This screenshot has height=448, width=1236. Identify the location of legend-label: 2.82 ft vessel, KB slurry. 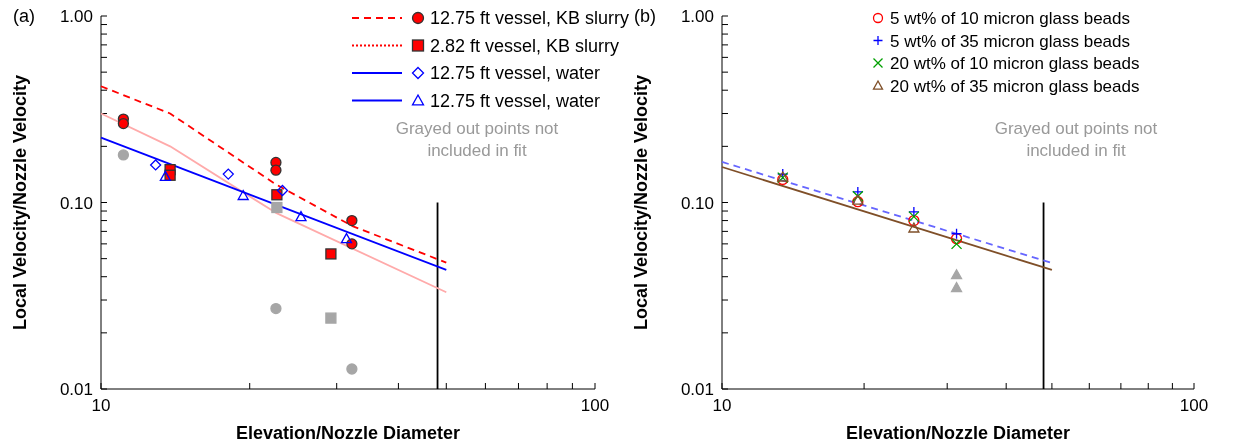
(525, 45).